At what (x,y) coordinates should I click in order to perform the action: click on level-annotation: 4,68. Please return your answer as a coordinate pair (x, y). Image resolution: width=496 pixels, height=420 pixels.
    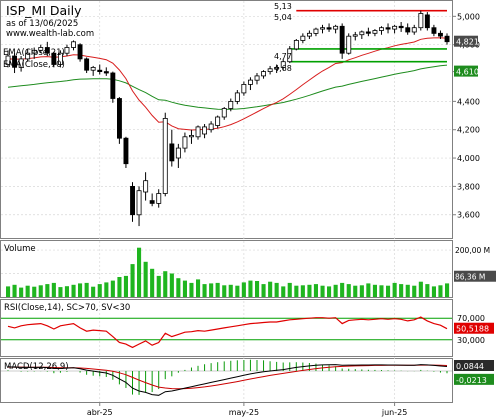
    Looking at the image, I should click on (283, 68).